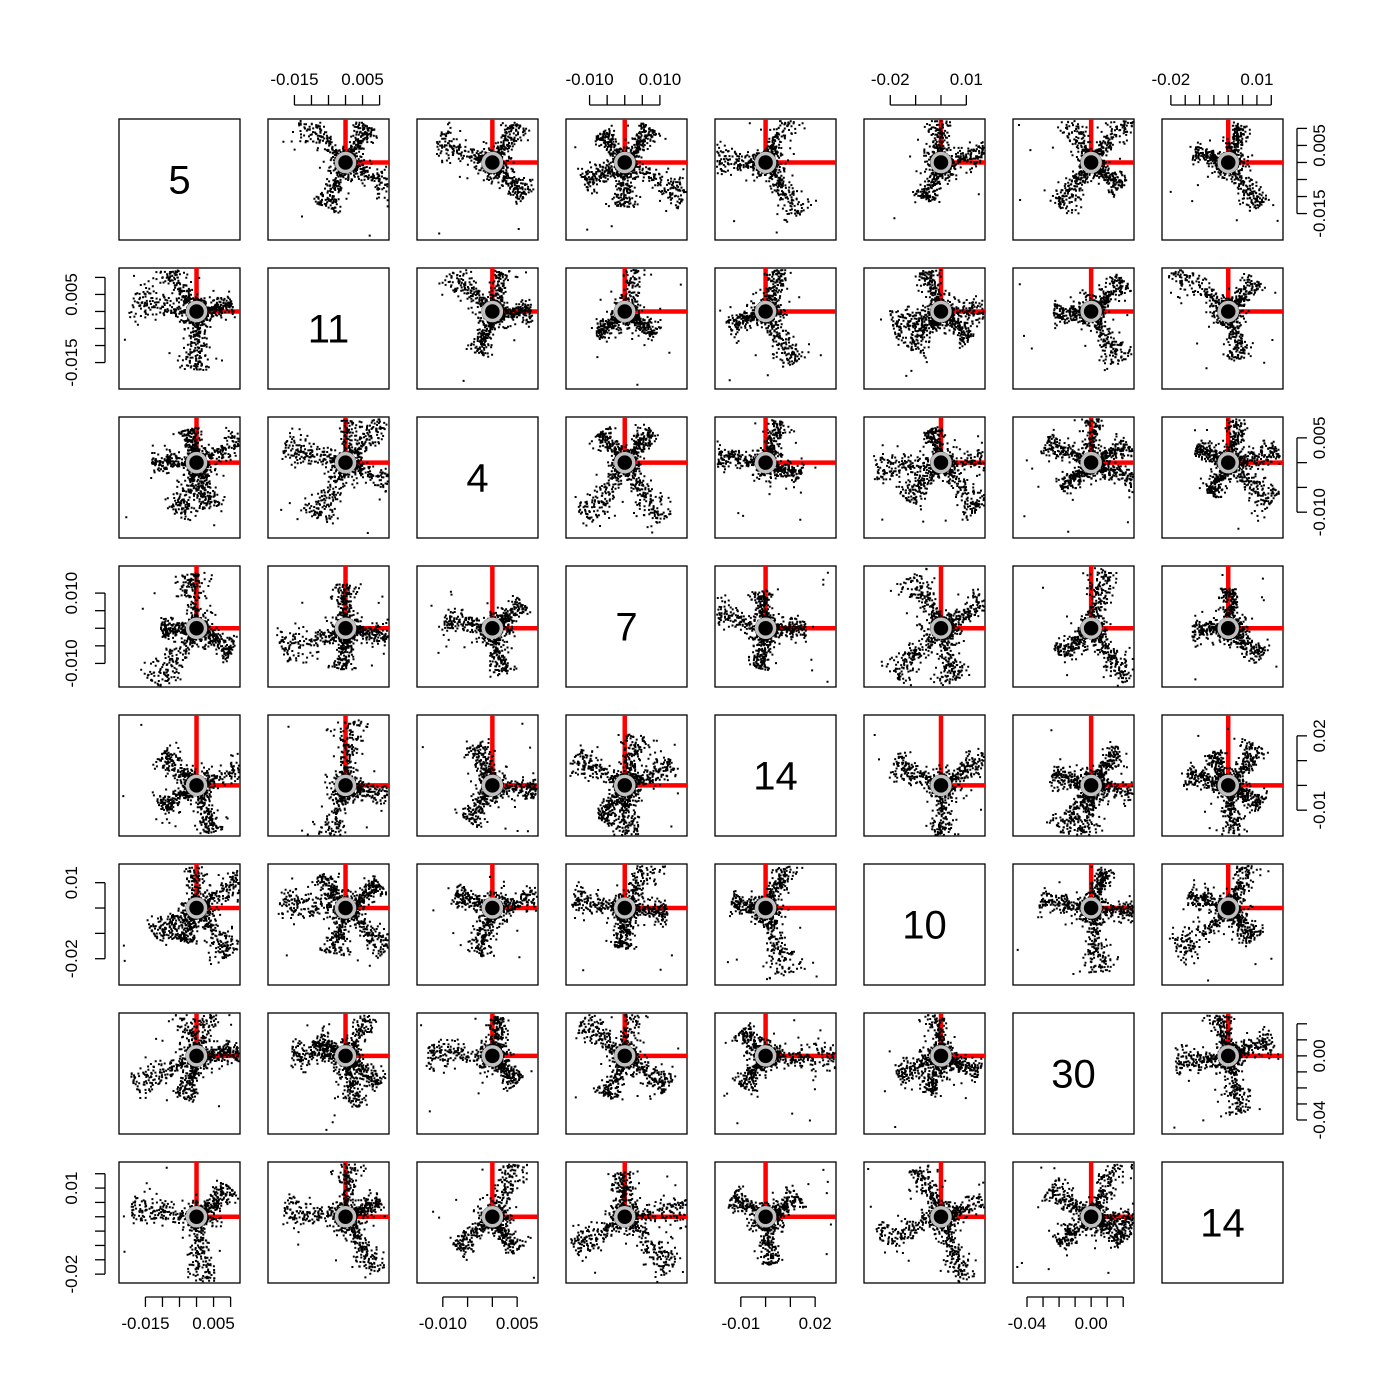 Image resolution: width=1400 pixels, height=1400 pixels. I want to click on diagonal-label: 5, so click(179, 181).